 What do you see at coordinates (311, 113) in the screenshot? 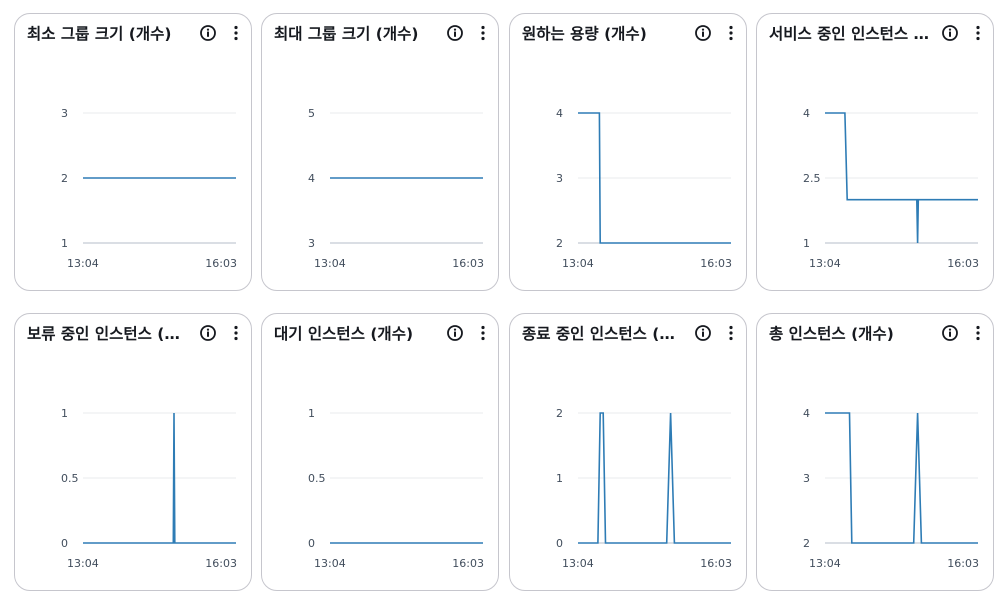
I see `y-tick-label: 5` at bounding box center [311, 113].